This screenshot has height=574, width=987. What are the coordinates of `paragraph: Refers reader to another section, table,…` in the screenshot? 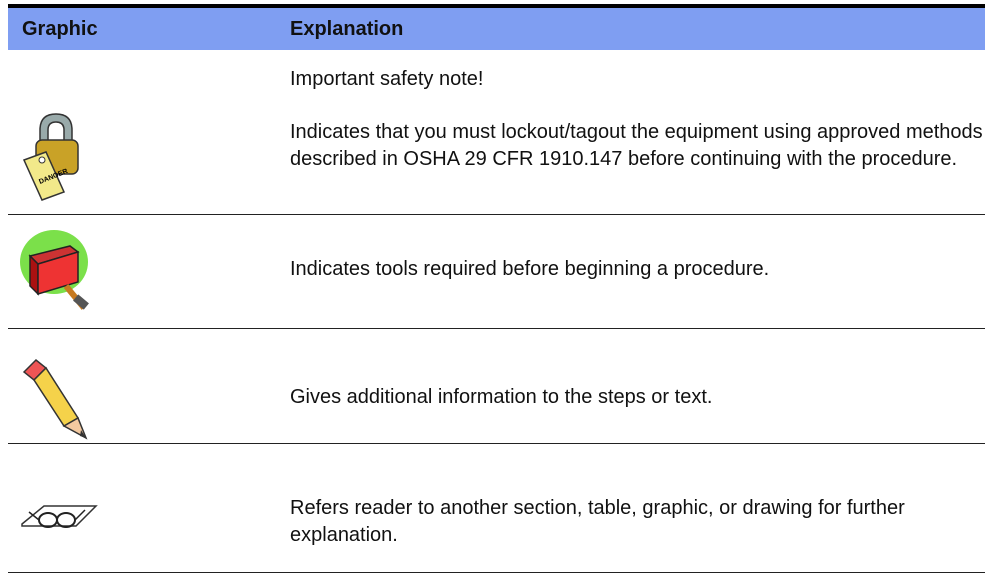 It's located at (597, 521).